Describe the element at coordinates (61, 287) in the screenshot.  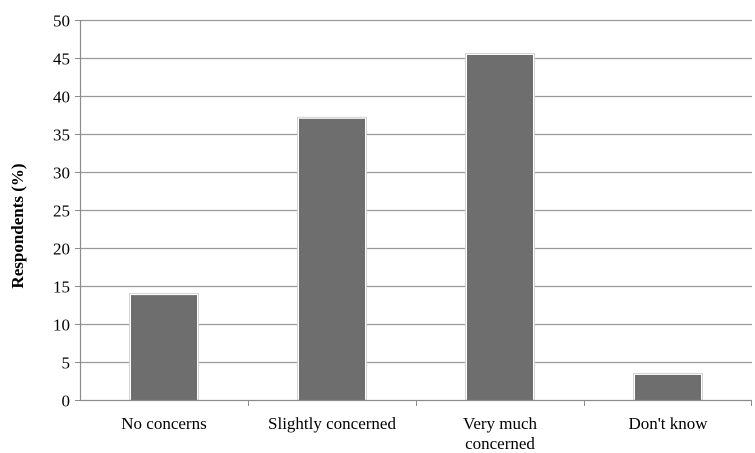
I see `y-tick-label: 15` at that location.